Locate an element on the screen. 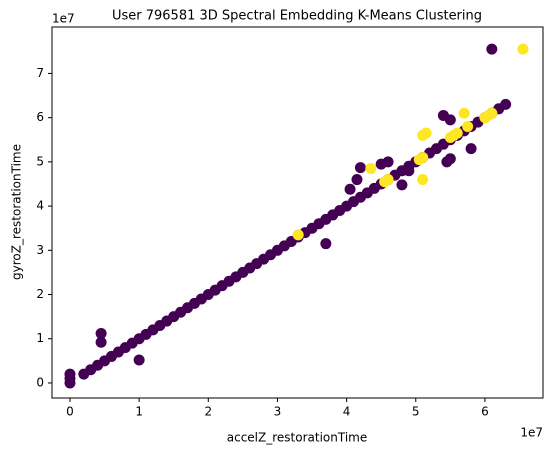 The height and width of the screenshot is (453, 557). x-tick-label: 0 is located at coordinates (70, 412).